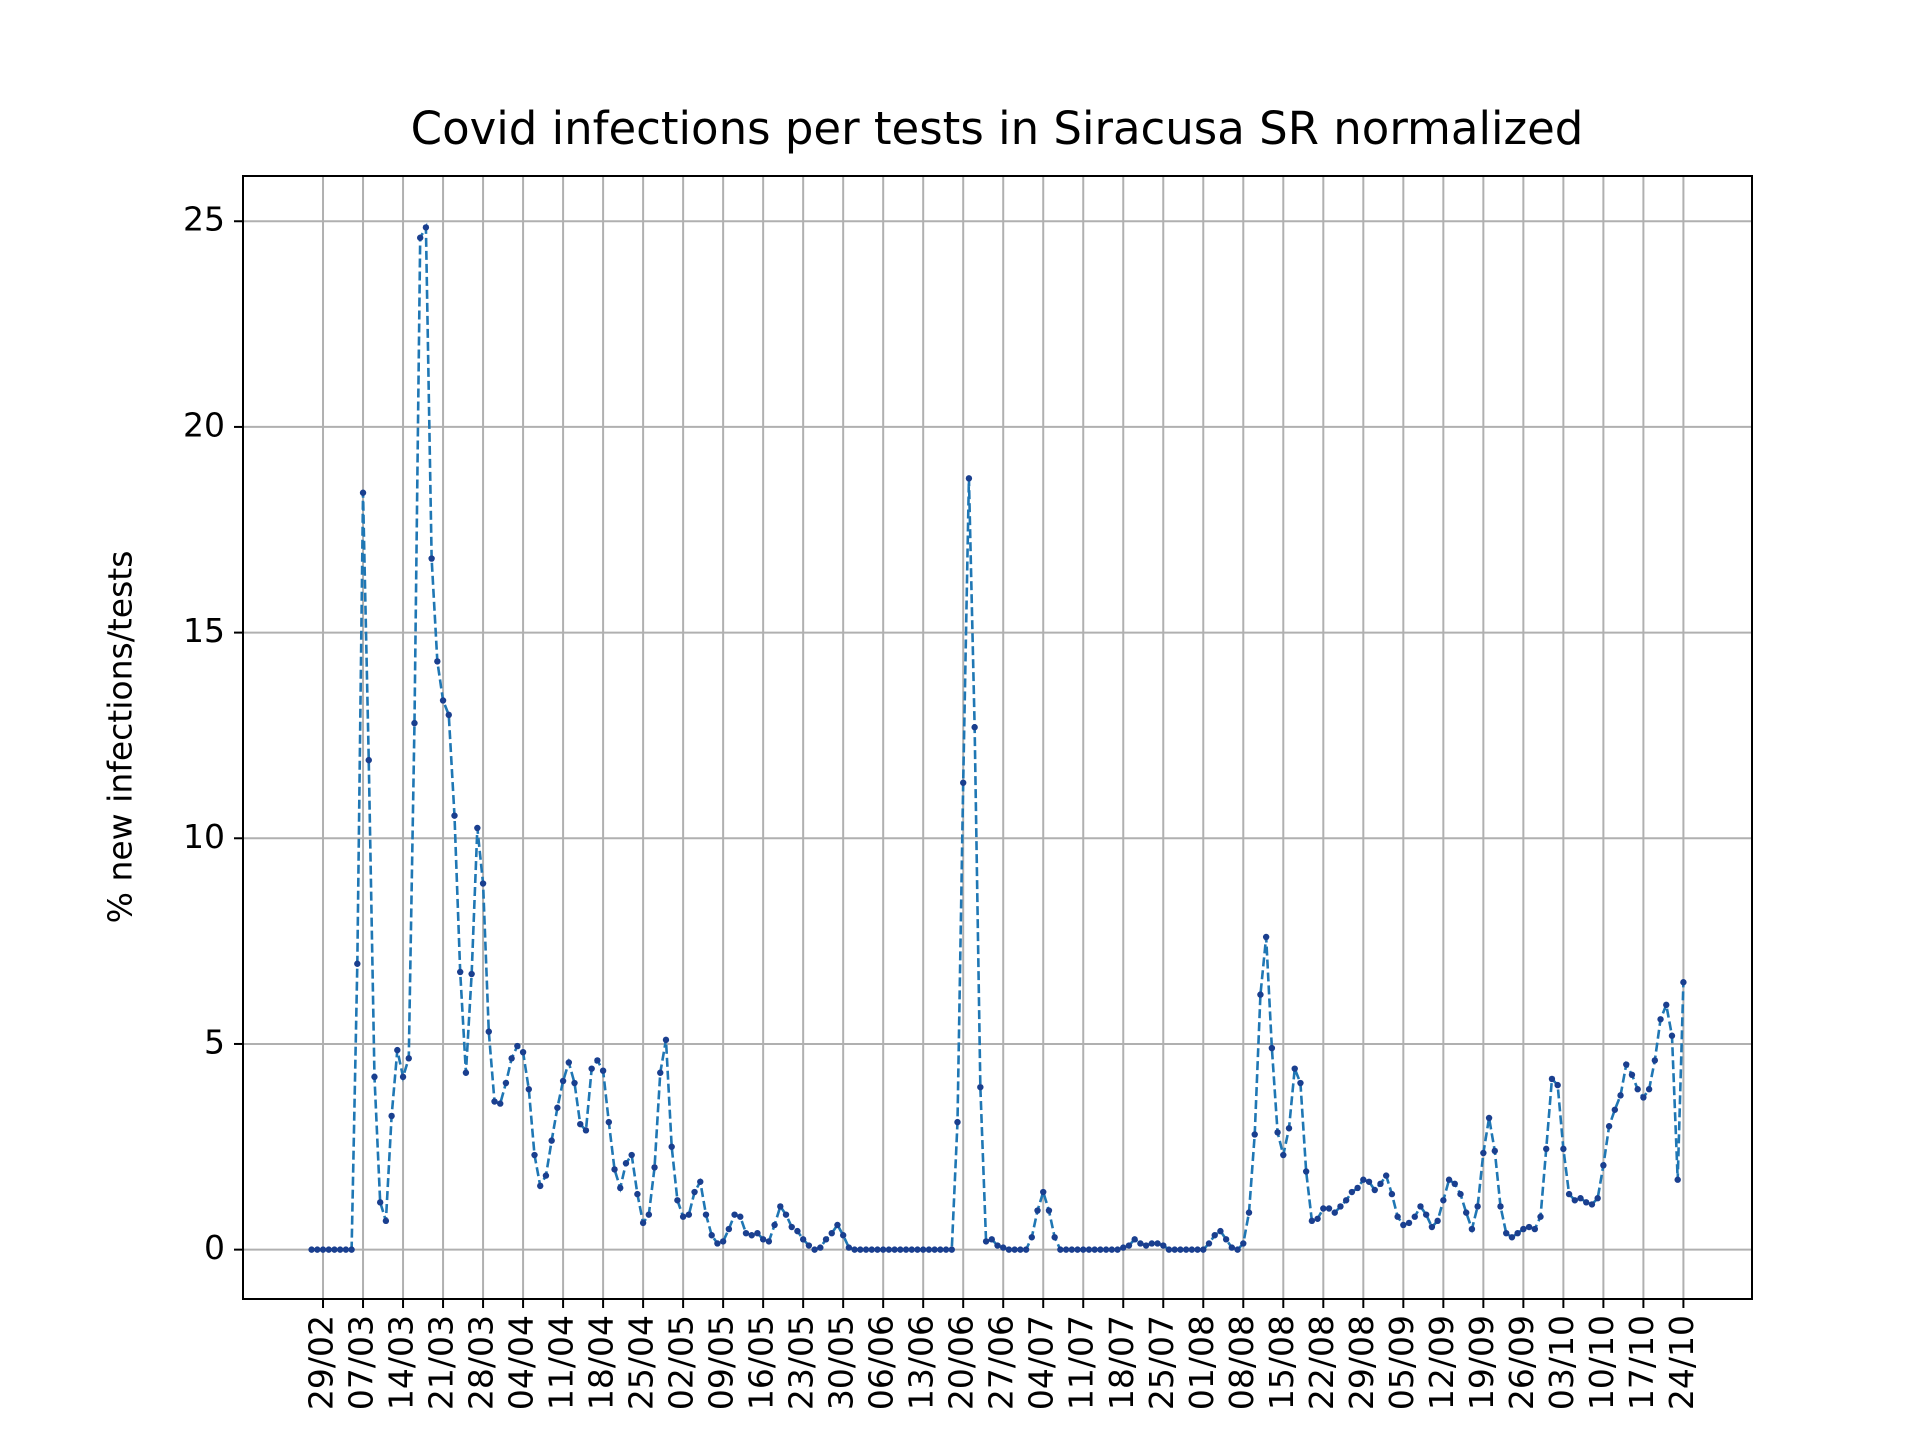 The height and width of the screenshot is (1440, 1920). I want to click on x-tick-label: 09/05, so click(721, 1362).